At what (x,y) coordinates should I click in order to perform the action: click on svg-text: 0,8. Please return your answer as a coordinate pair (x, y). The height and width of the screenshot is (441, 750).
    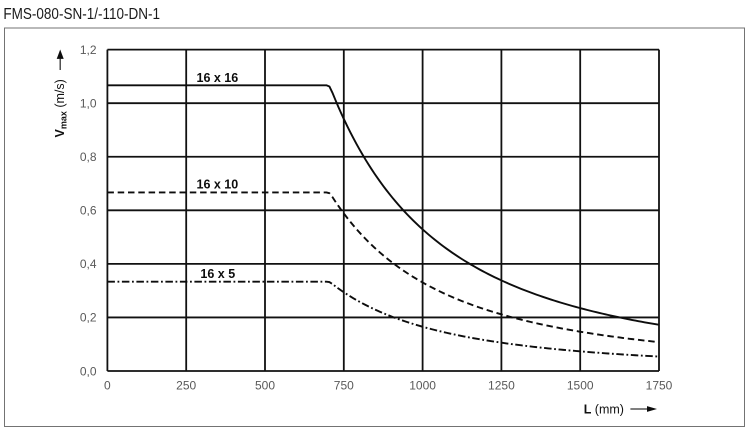
    Looking at the image, I should click on (88, 157).